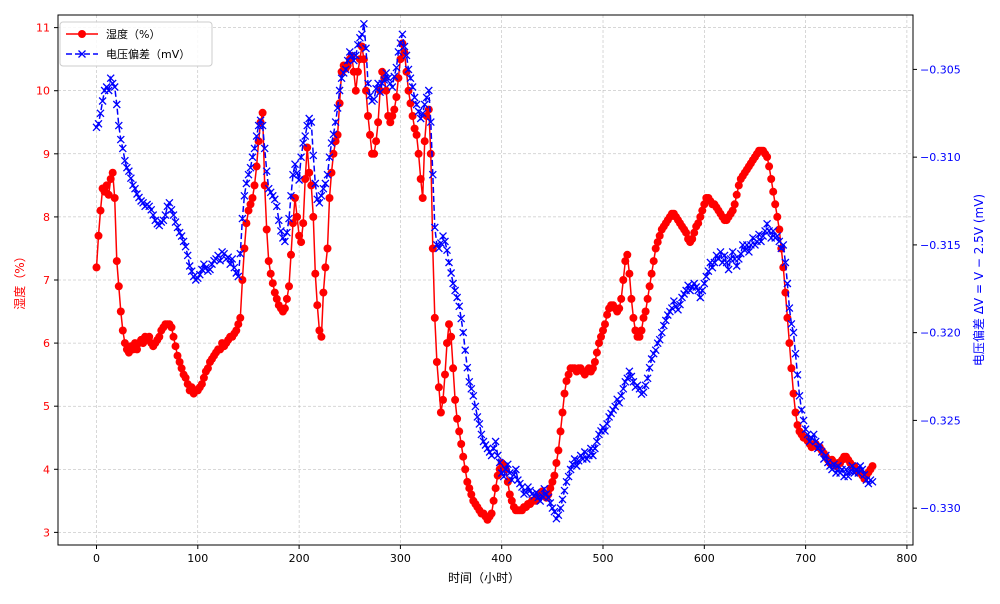 This screenshot has height=604, width=1000. I want to click on y-tick-label-left: 5, so click(46, 406).